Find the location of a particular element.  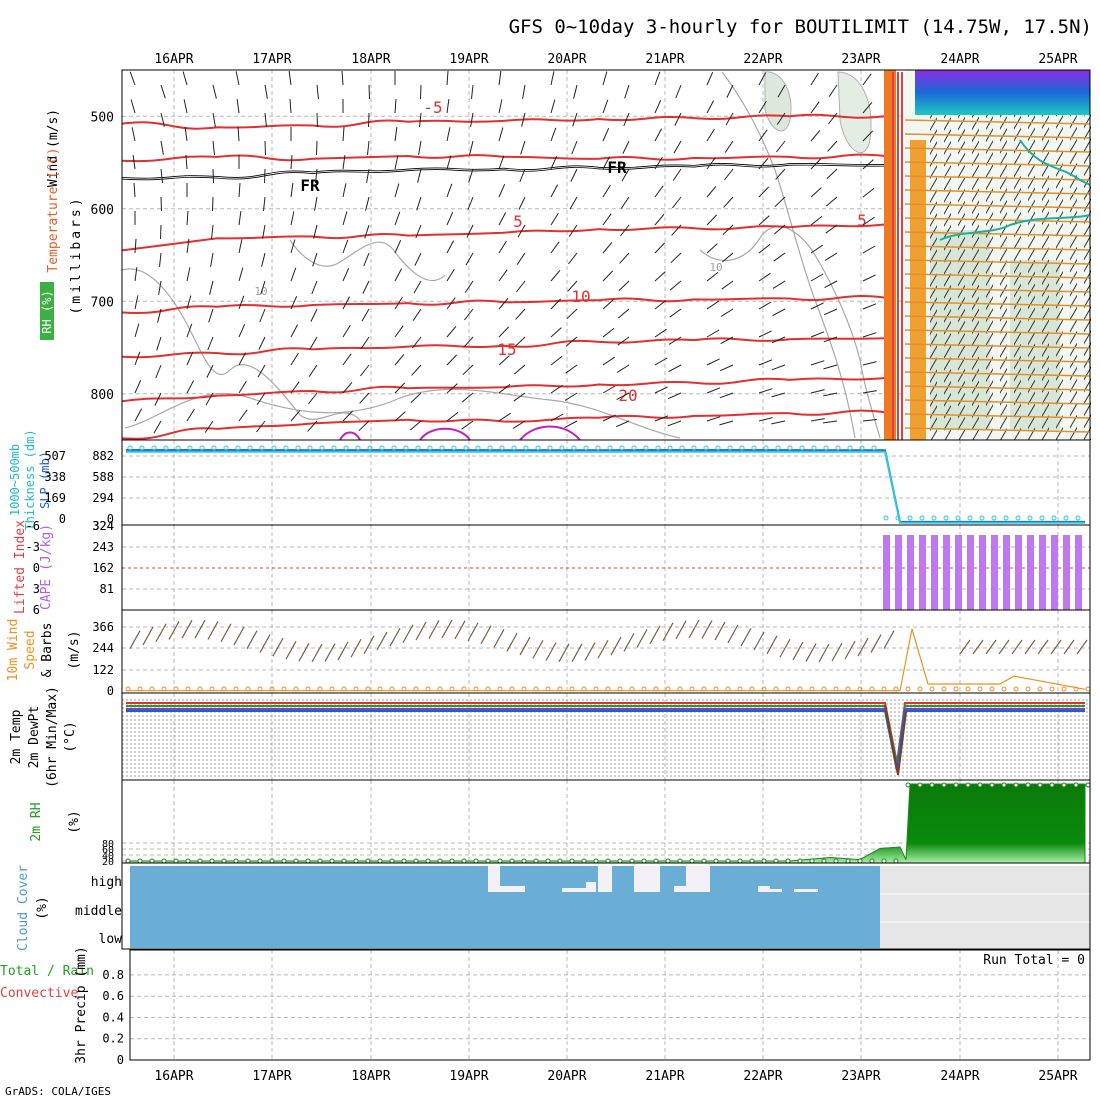

top-date-label: 17APR is located at coordinates (271, 59).